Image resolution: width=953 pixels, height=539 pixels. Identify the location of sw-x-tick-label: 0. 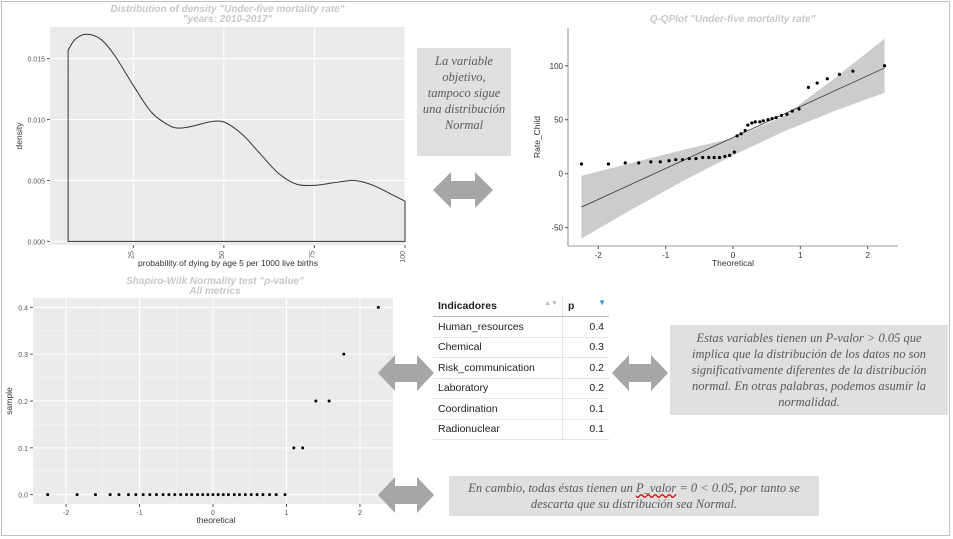
(213, 513).